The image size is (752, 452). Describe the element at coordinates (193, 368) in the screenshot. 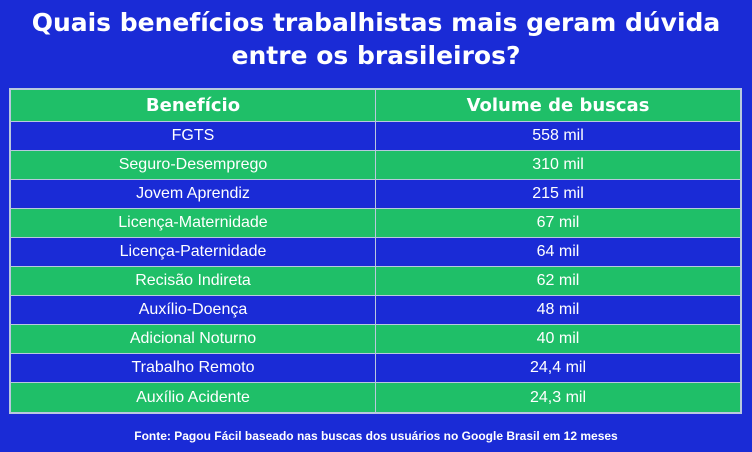

I see `benefit-cell: Trabalho Remoto` at that location.